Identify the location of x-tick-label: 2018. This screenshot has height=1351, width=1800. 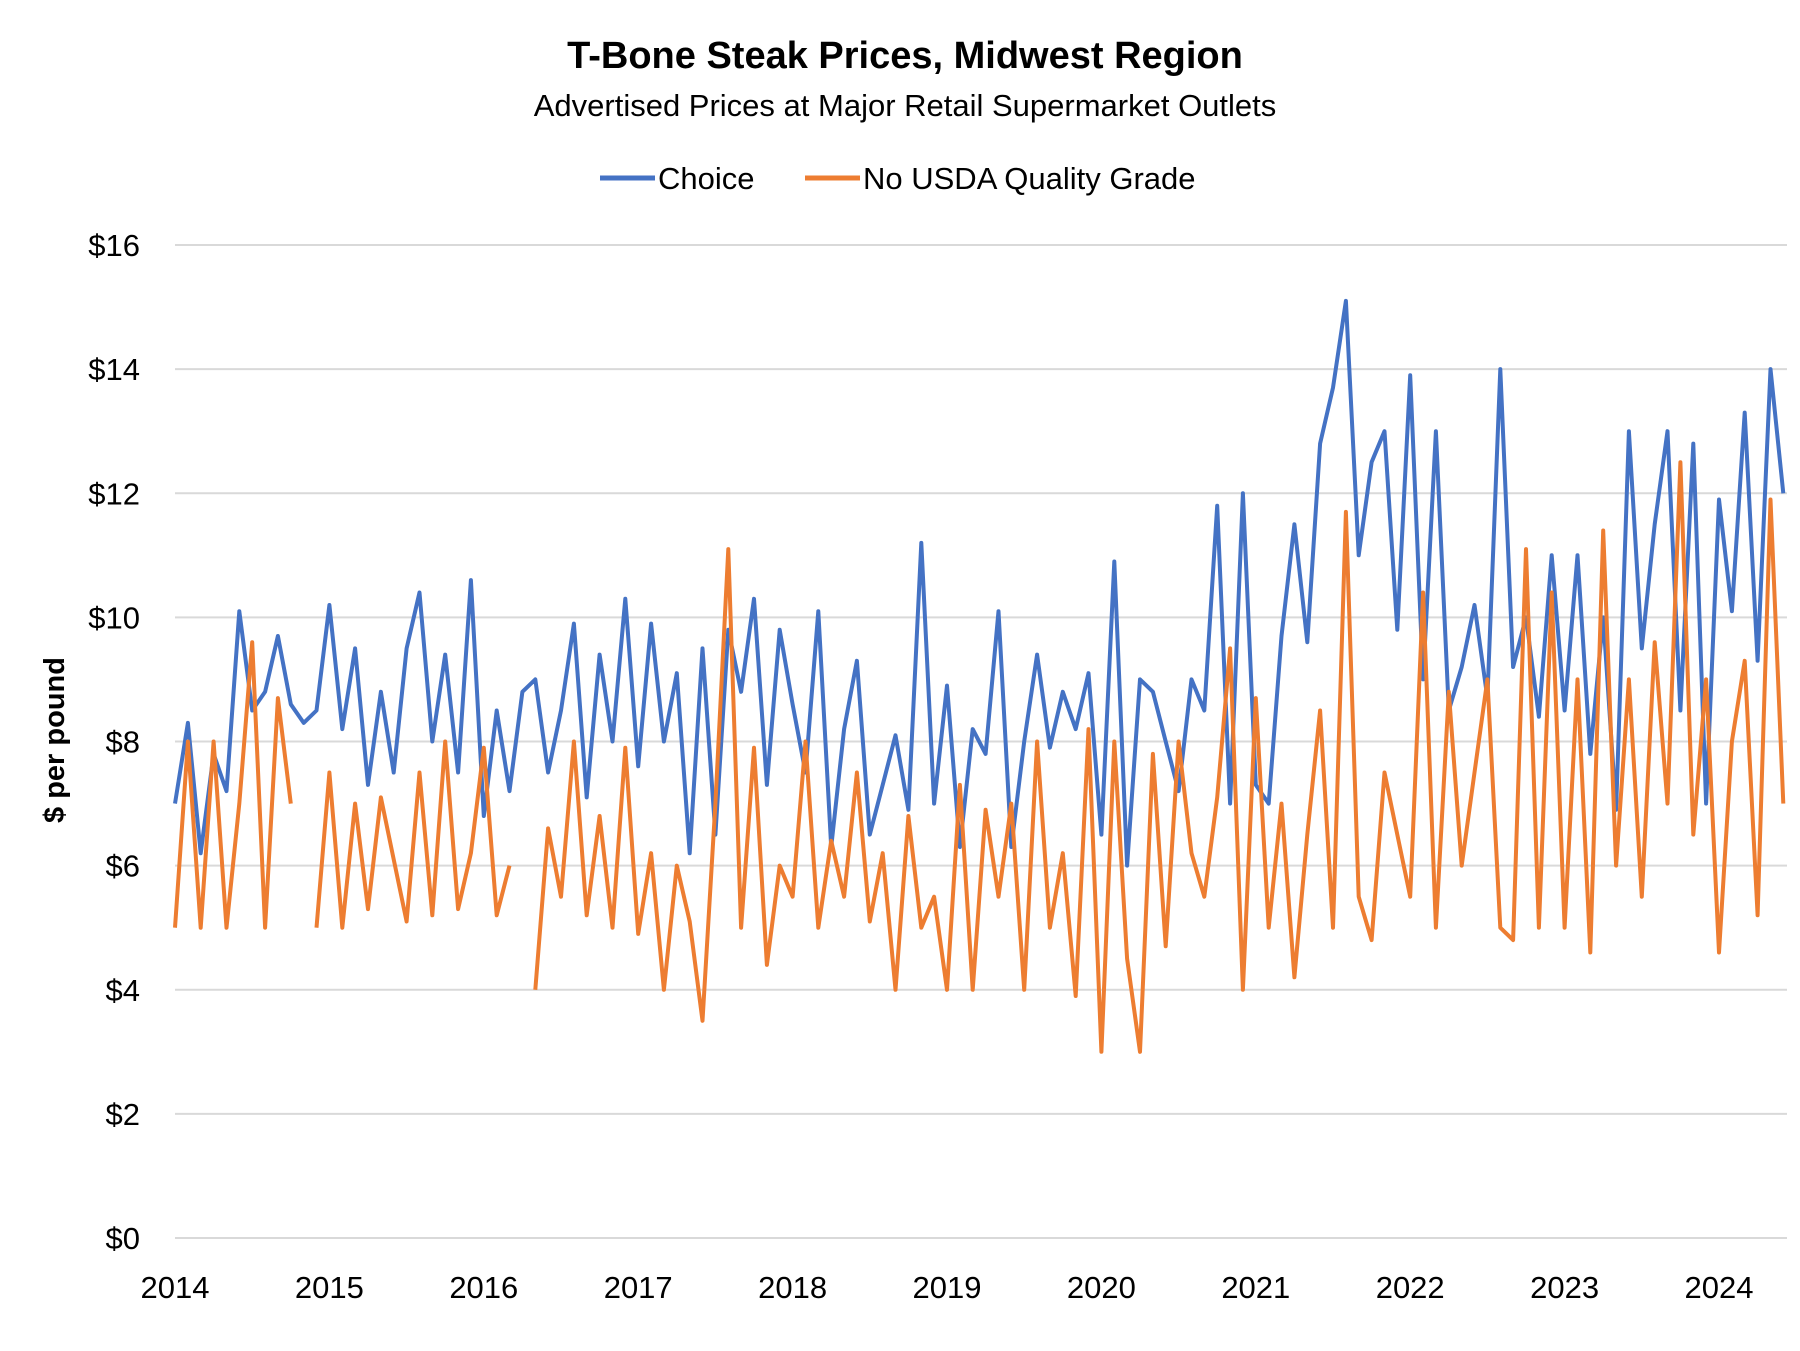
(792, 1287).